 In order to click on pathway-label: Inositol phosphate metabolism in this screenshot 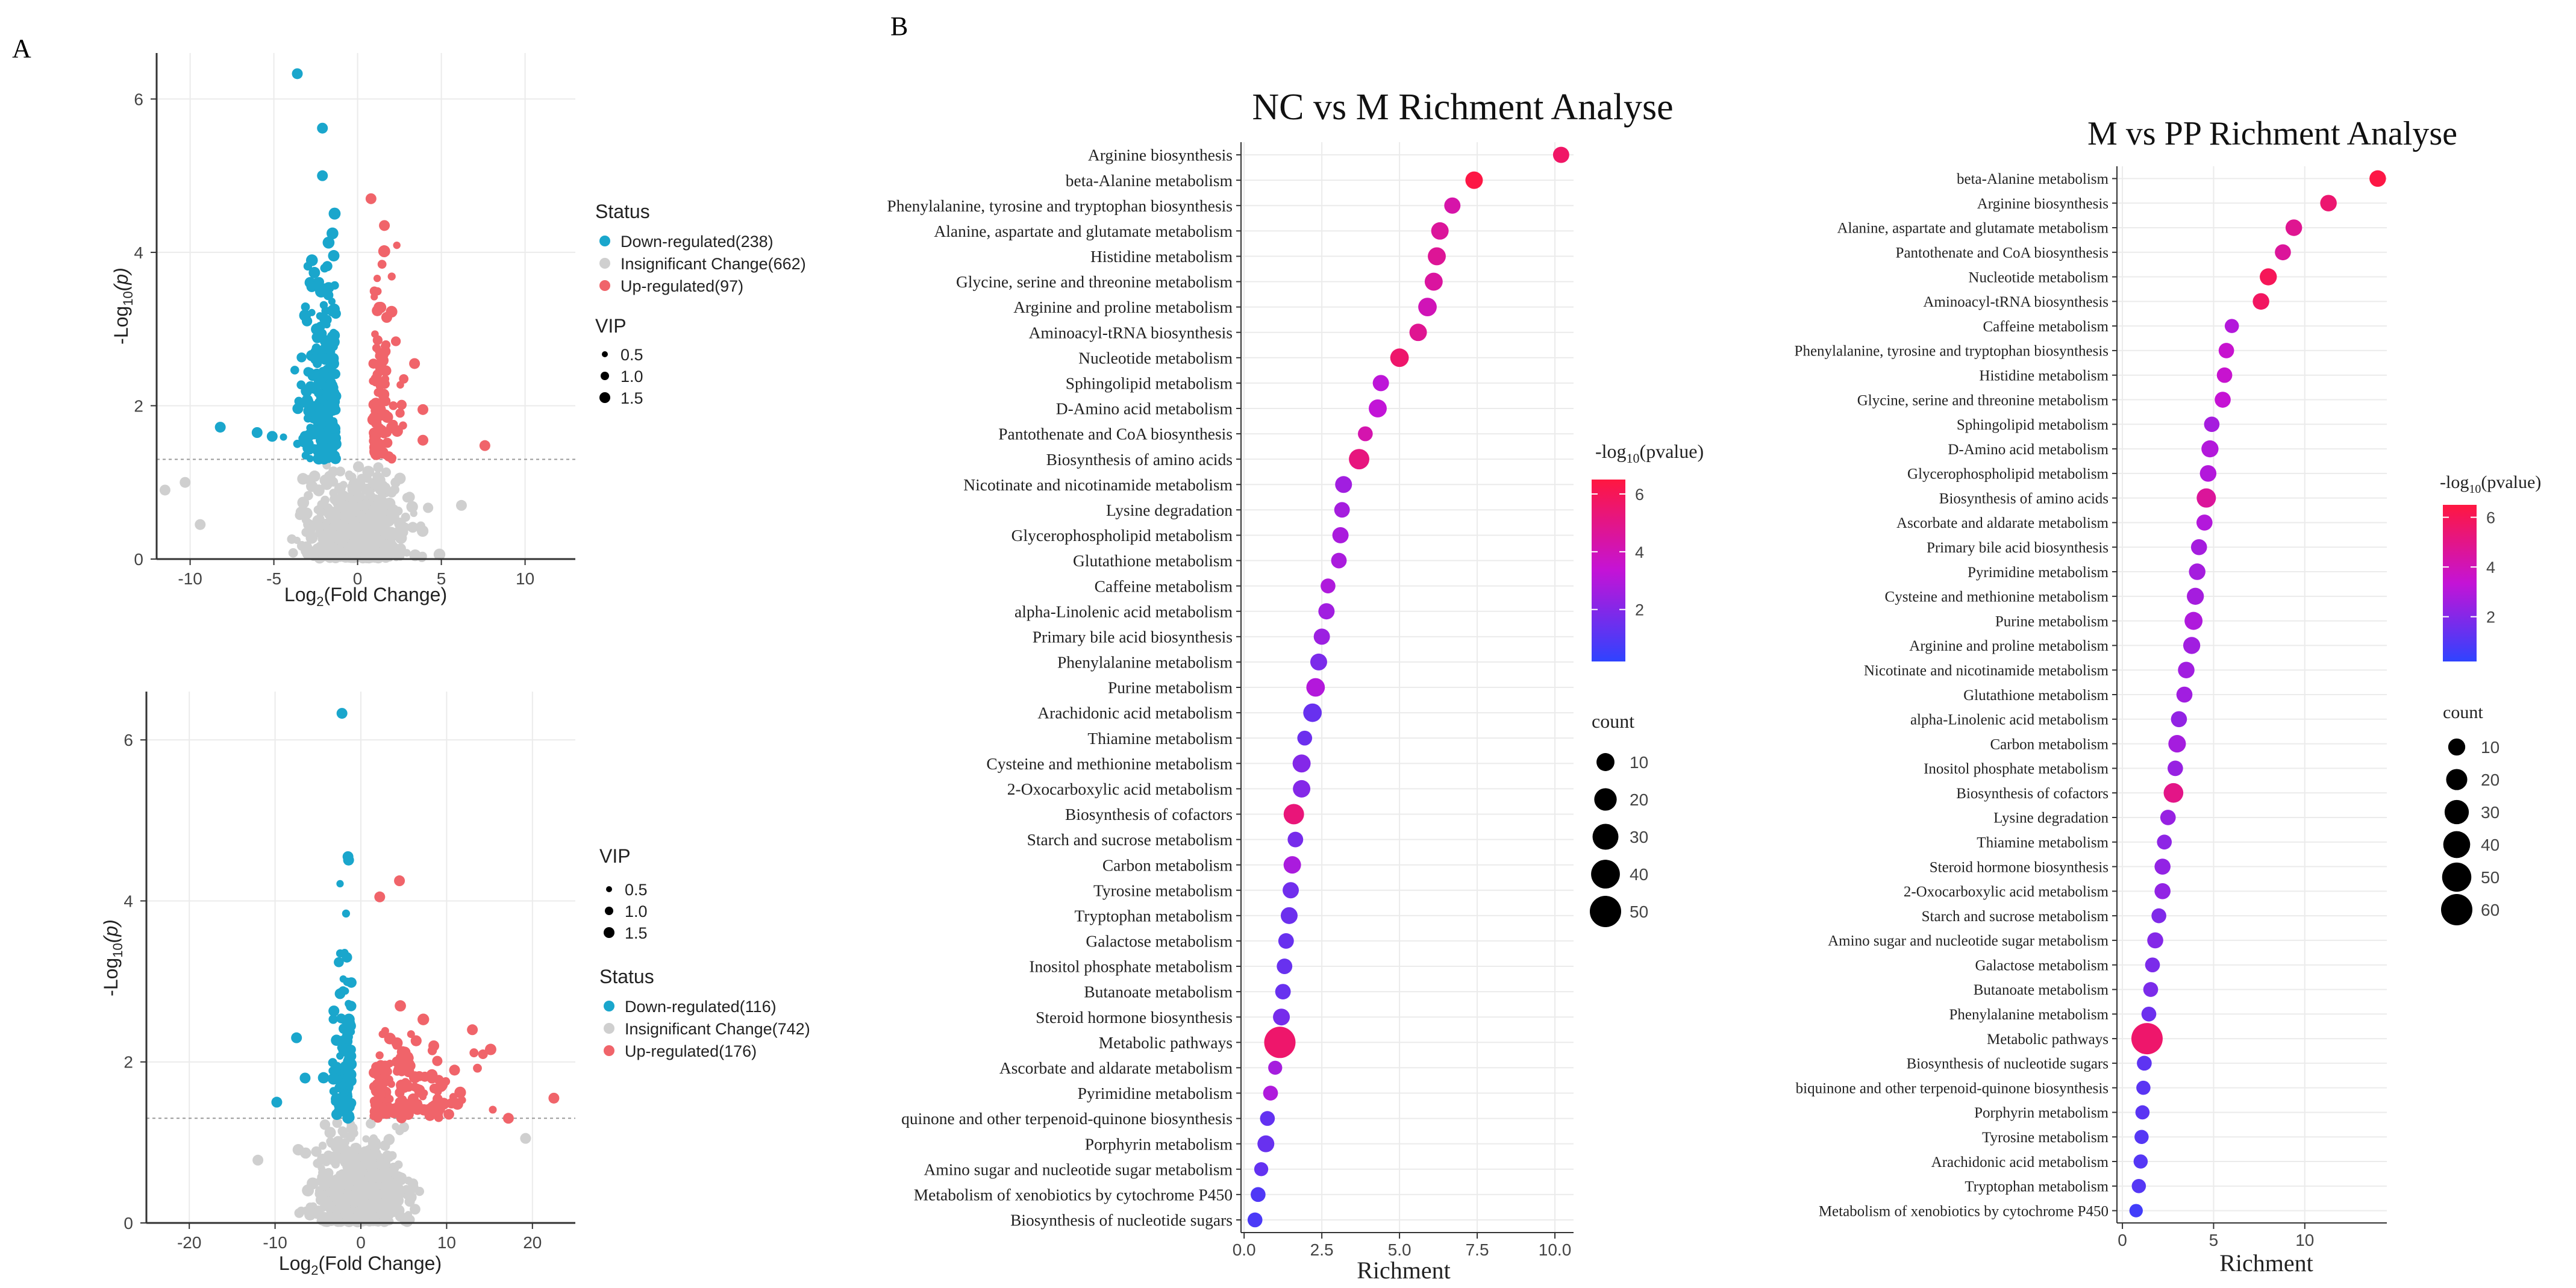, I will do `click(1131, 967)`.